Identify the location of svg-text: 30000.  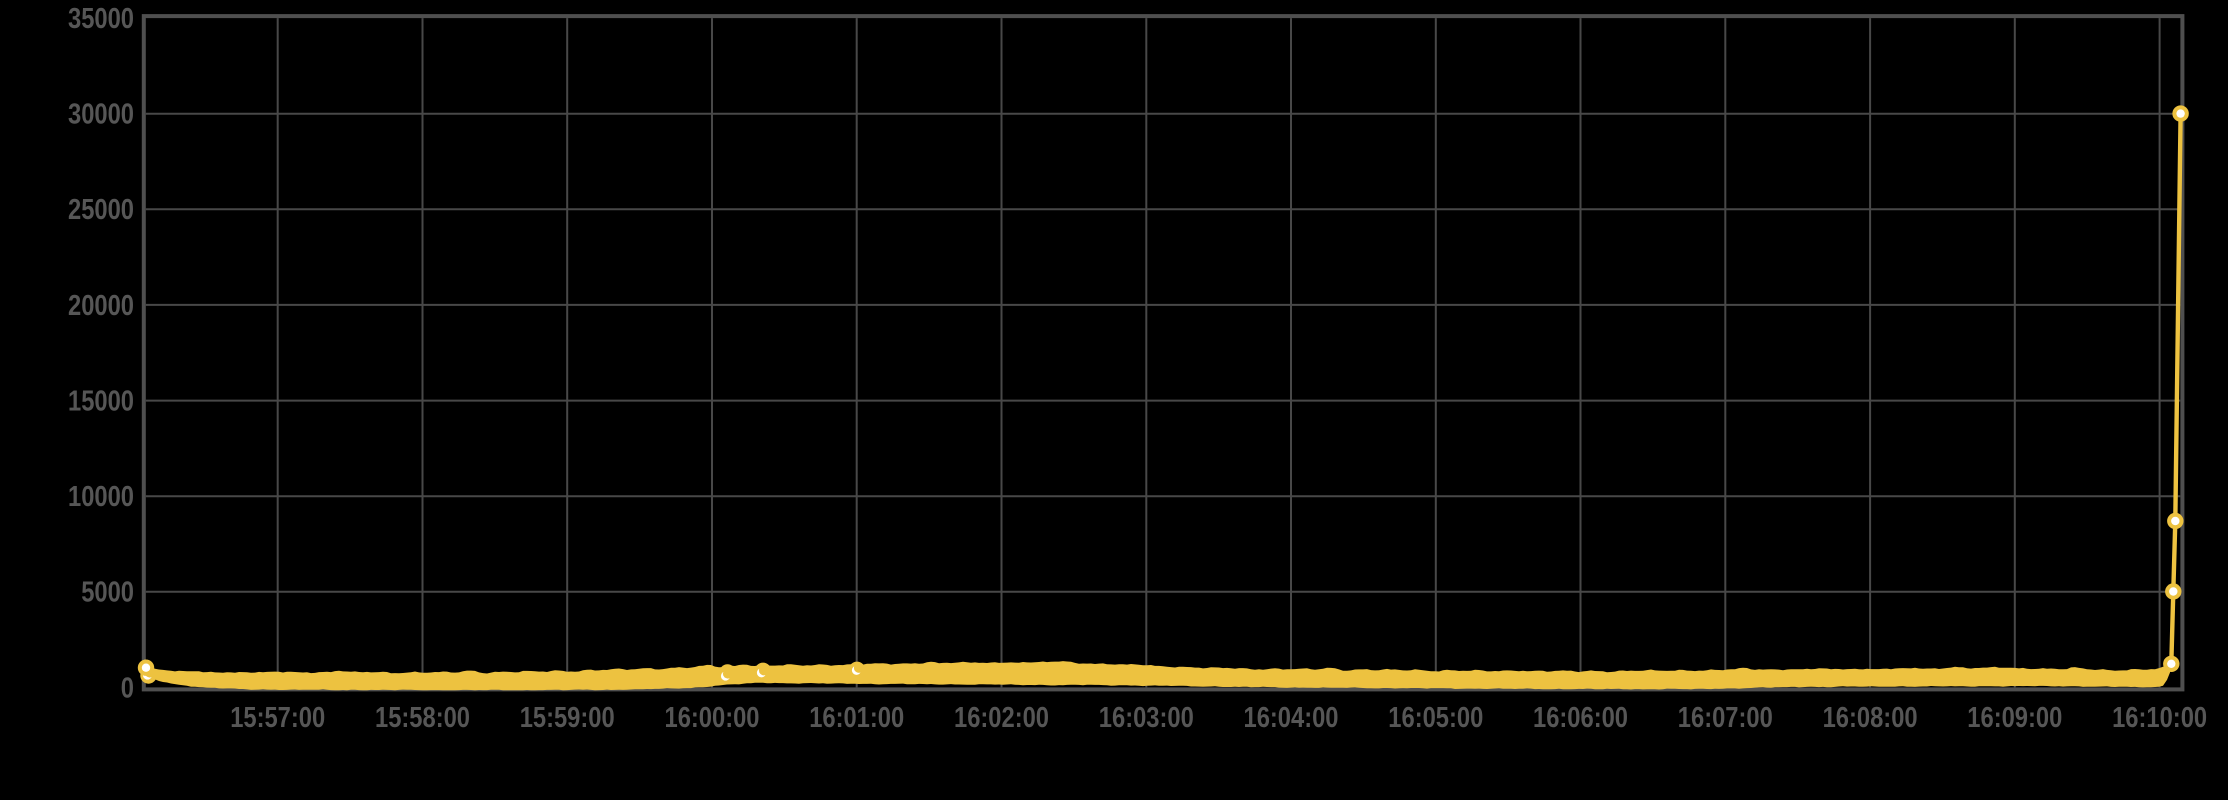
(101, 115).